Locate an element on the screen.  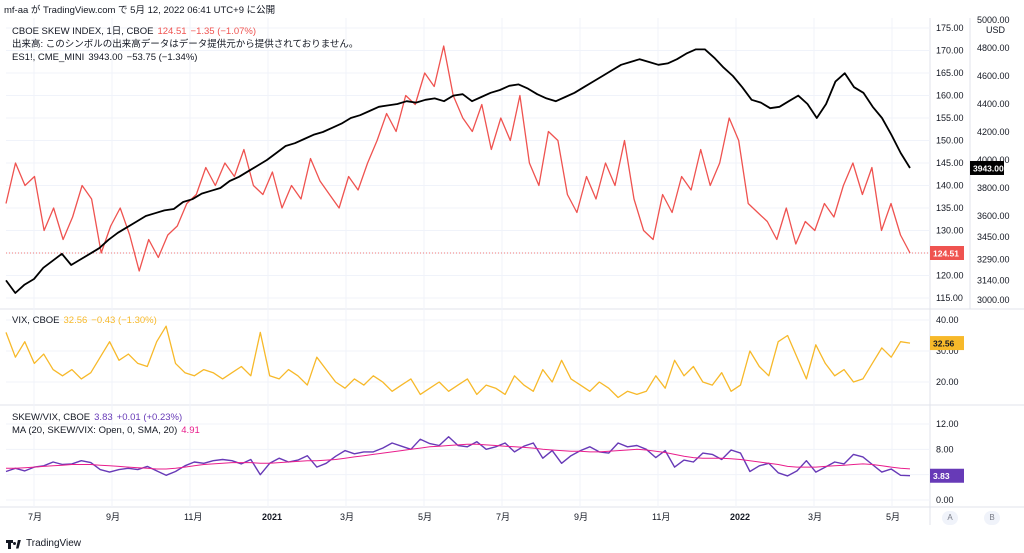
ma-series-line is located at coordinates (458, 456).